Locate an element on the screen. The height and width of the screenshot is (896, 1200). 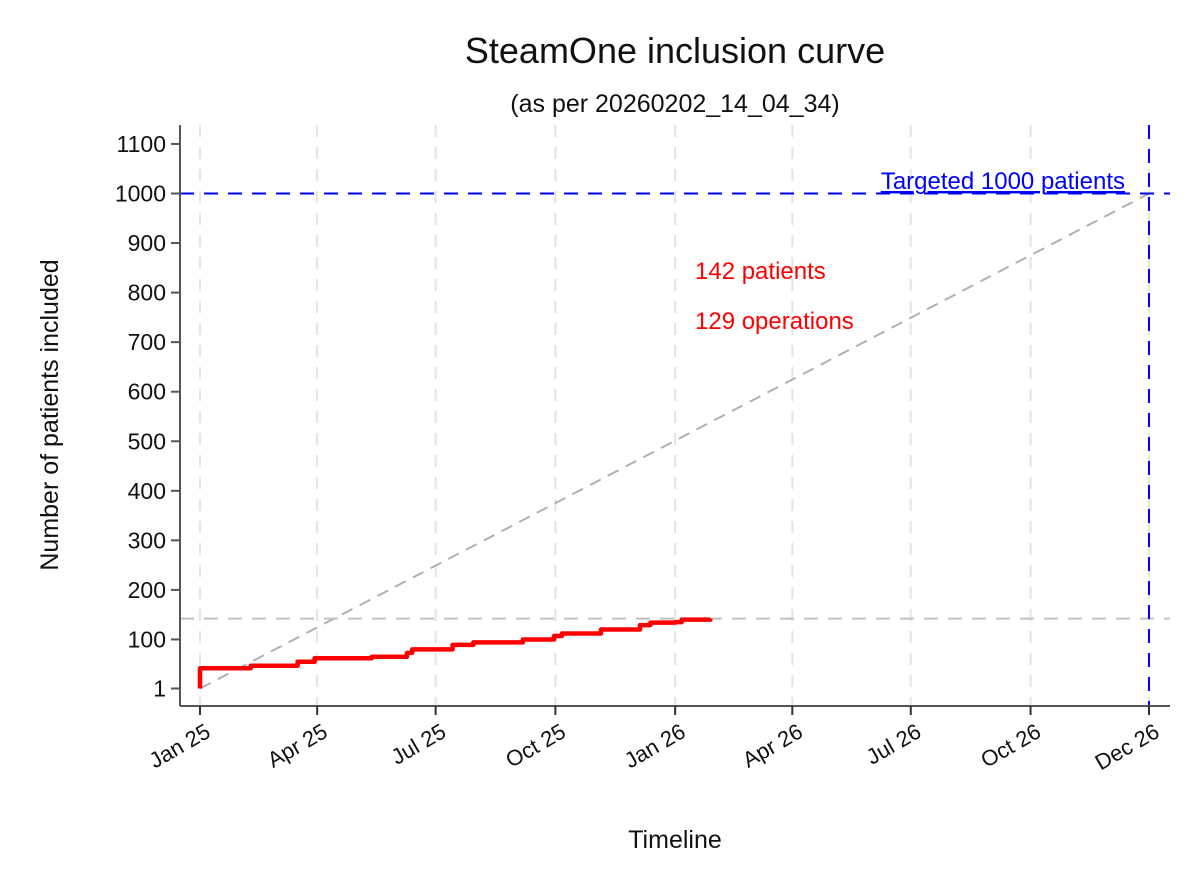
x-tick-label: Dec 26 is located at coordinates (1127, 747).